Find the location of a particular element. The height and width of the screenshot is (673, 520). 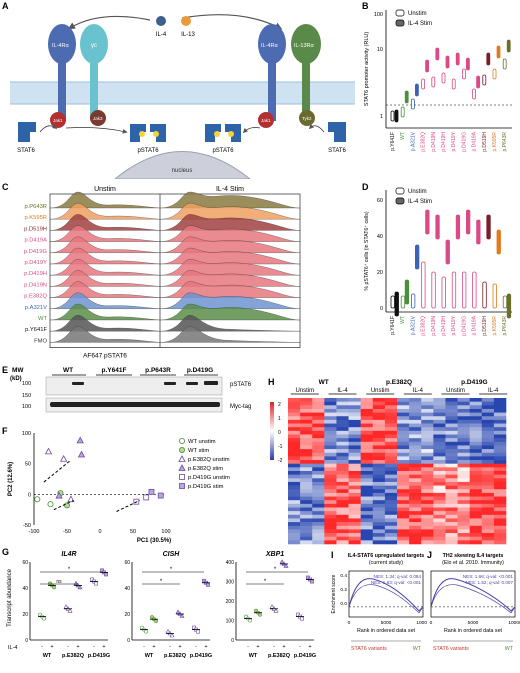

h-sub-label: Unstim is located at coordinates (380, 391).